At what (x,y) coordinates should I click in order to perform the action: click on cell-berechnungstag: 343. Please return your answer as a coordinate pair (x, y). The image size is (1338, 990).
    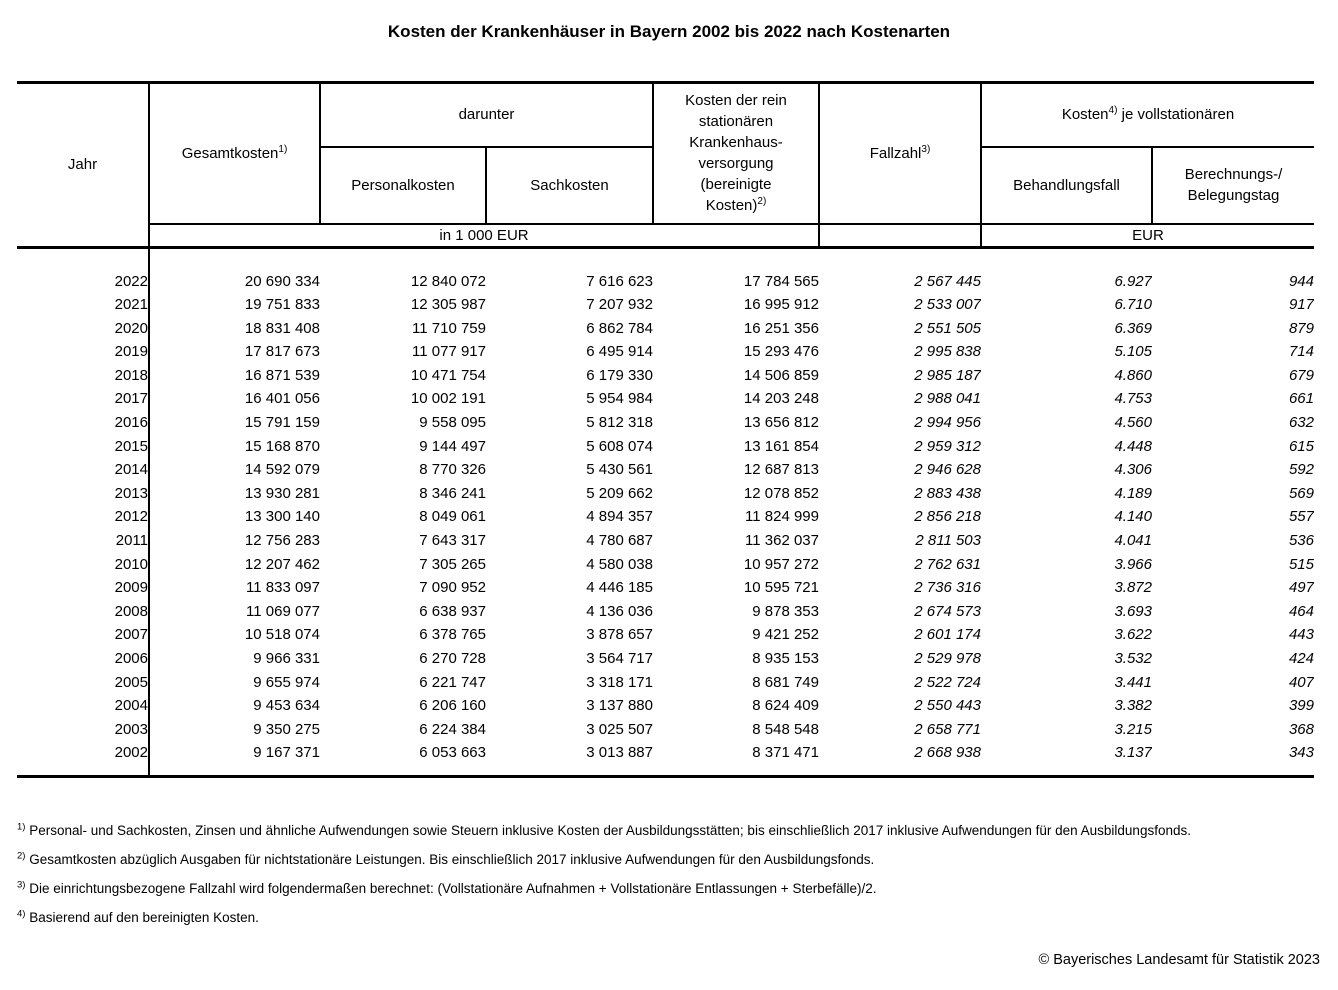
    Looking at the image, I should click on (1301, 753).